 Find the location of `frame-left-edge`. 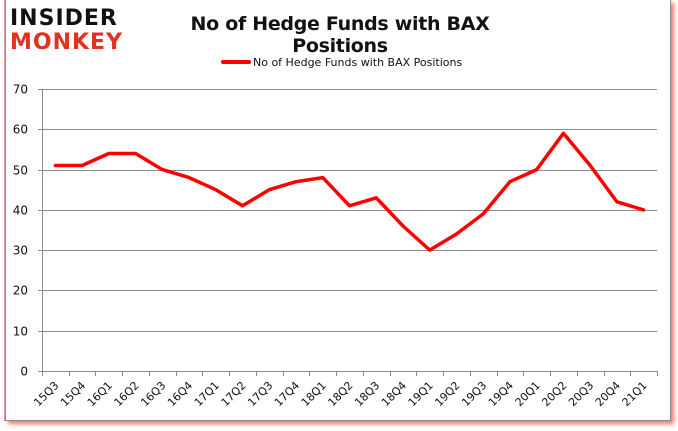

frame-left-edge is located at coordinates (4, 210).